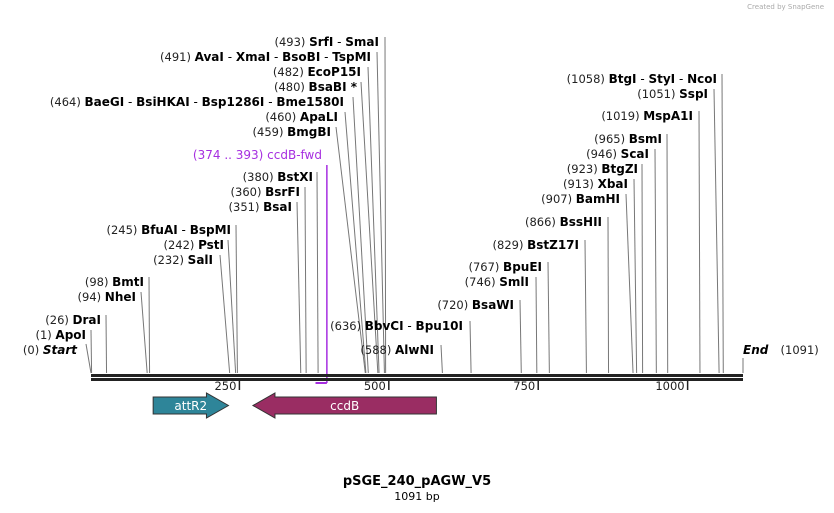 The width and height of the screenshot is (834, 513). I want to click on enzyme-name: ScaI, so click(635, 154).